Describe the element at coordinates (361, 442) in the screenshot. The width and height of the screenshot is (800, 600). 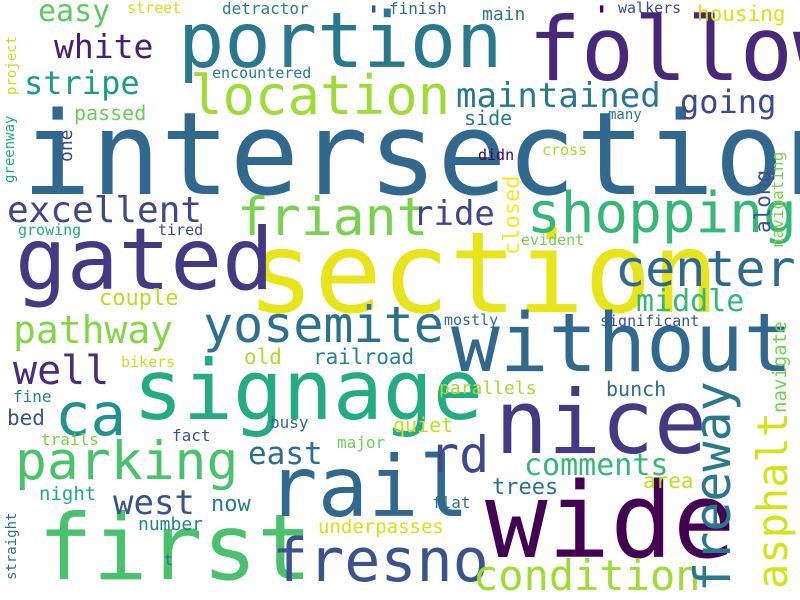
I see `word-major: major` at that location.